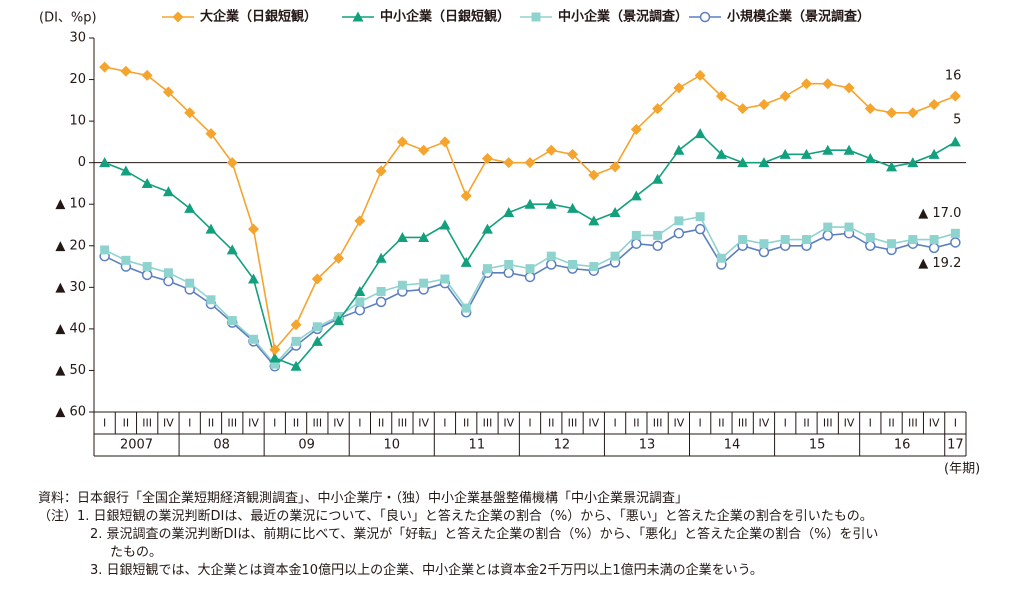  Describe the element at coordinates (391, 445) in the screenshot. I see `year-label: 10` at that location.